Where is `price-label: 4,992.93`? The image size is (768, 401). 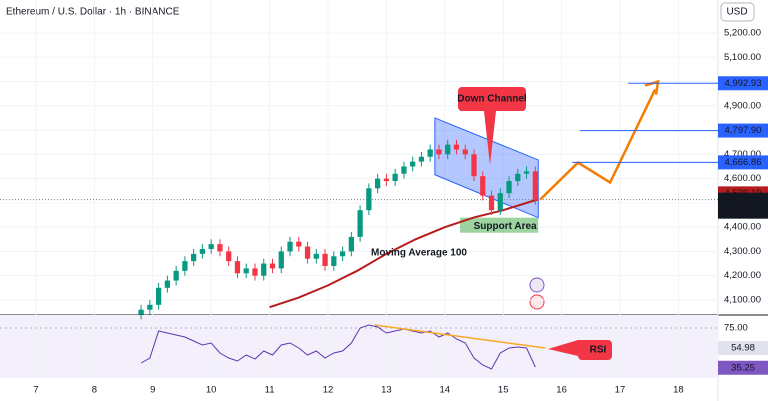 price-label: 4,992.93 is located at coordinates (743, 83).